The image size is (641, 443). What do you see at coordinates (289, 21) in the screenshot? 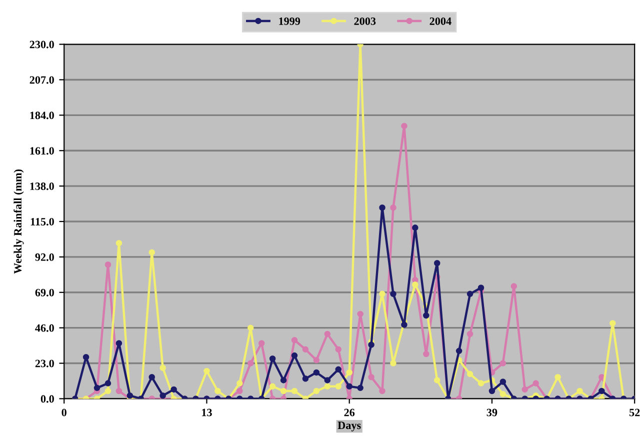
I see `legend-label: 1999` at bounding box center [289, 21].